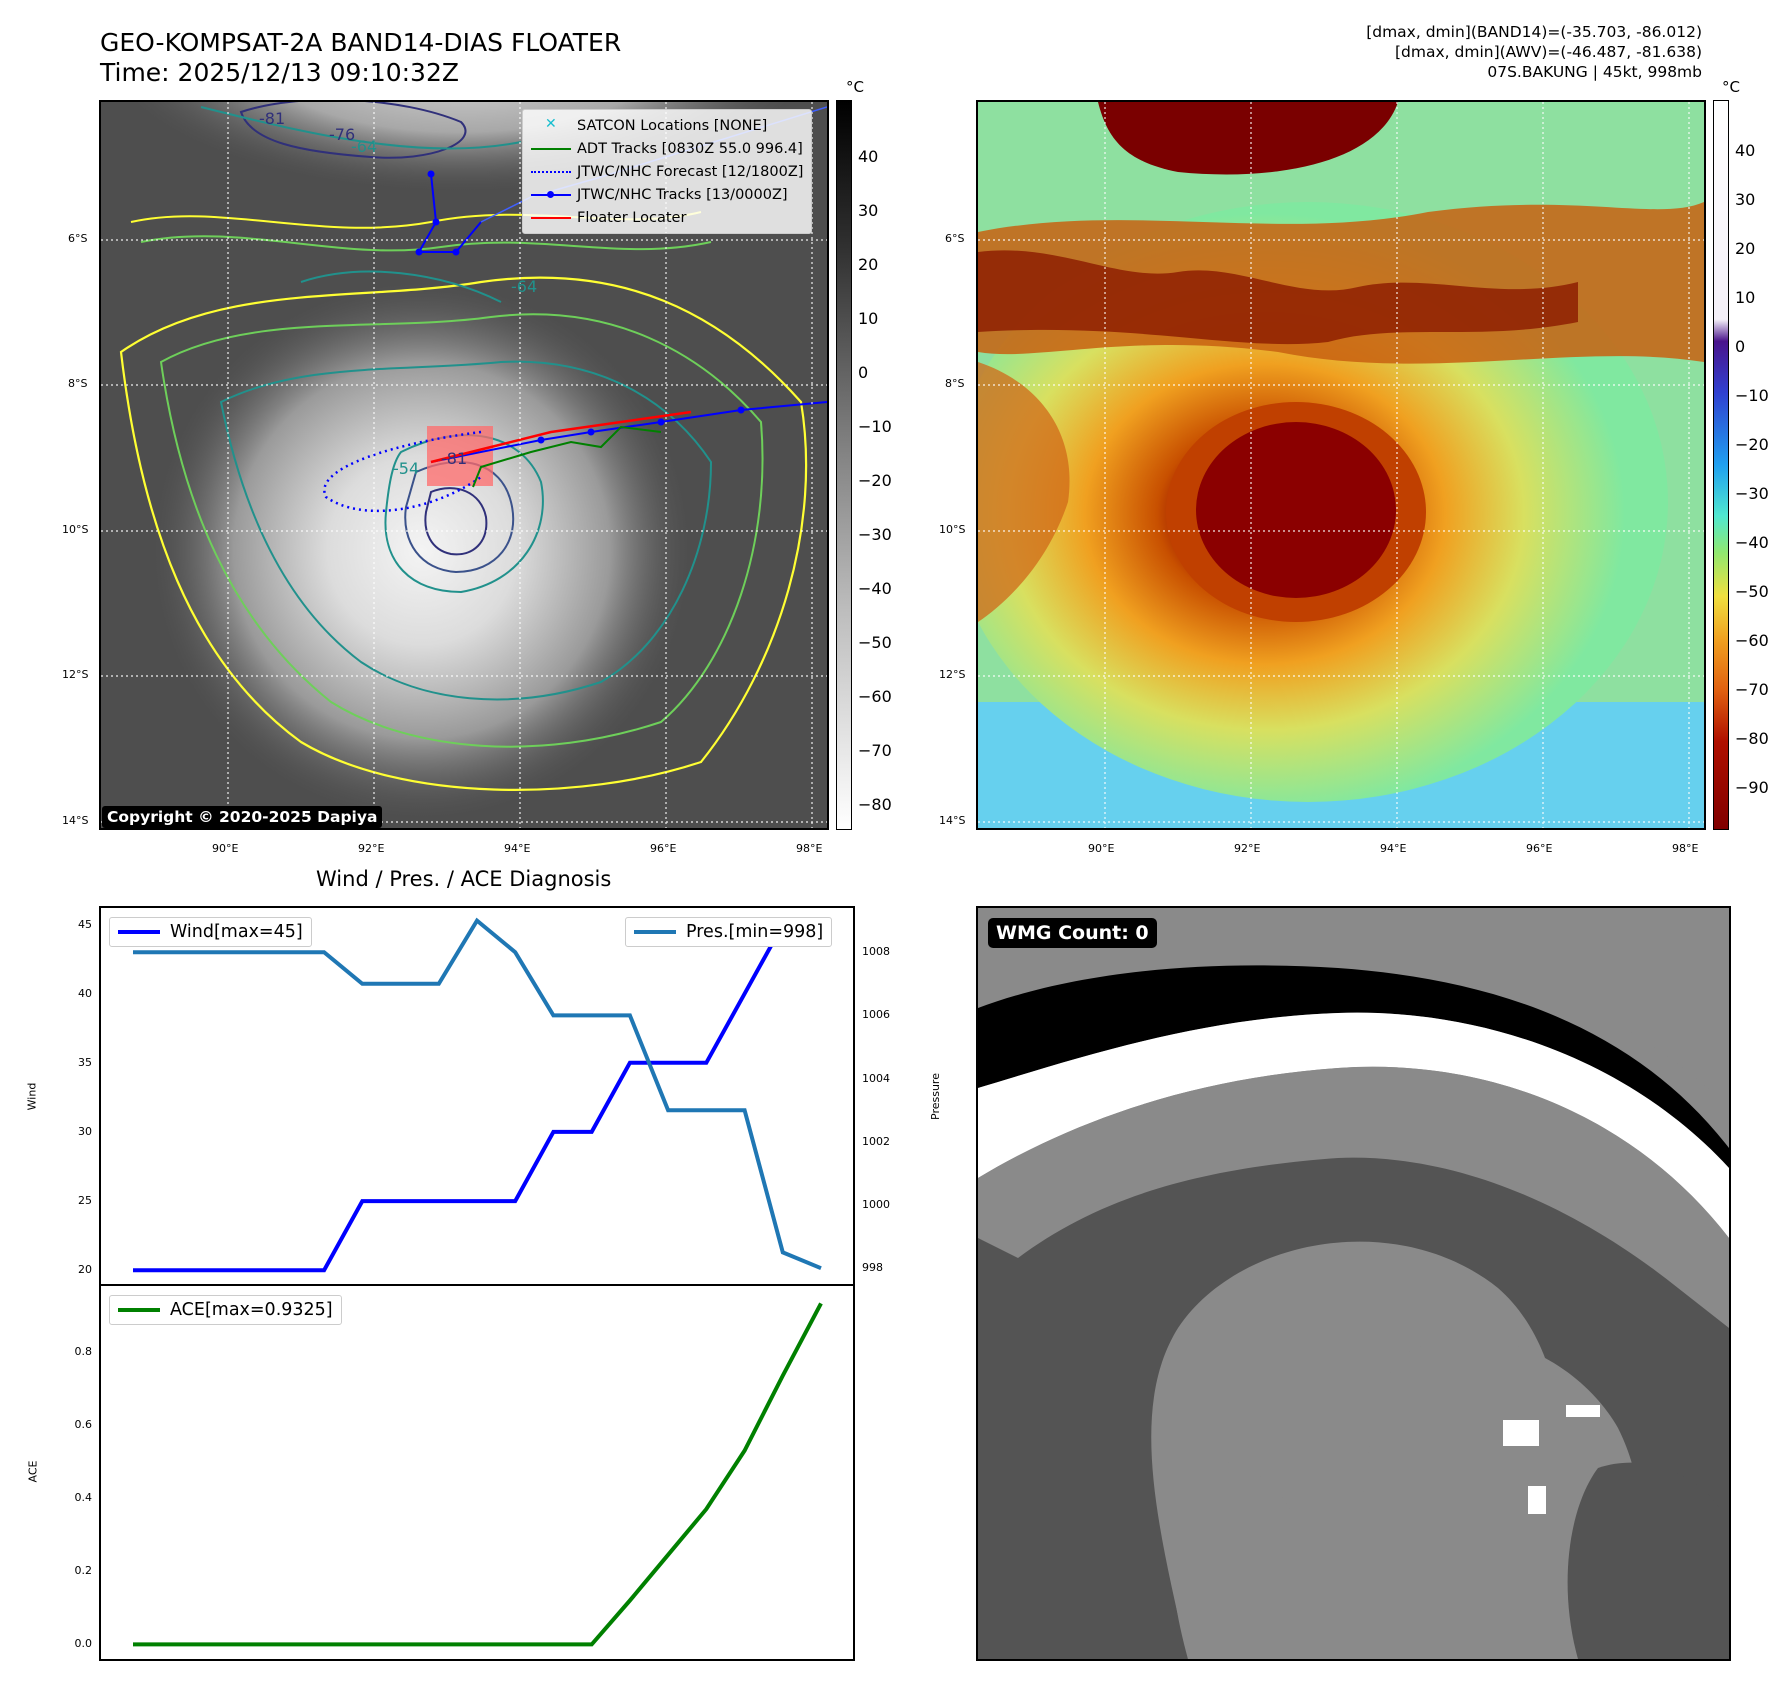 This screenshot has height=1690, width=1792. What do you see at coordinates (551, 123) in the screenshot?
I see `x-marker-icon: ✕` at bounding box center [551, 123].